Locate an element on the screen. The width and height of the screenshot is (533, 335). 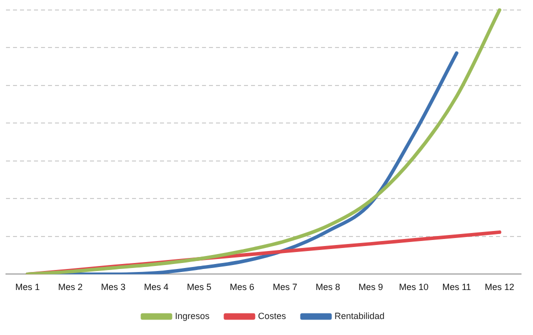
x-tick-label: Mes 9 is located at coordinates (371, 287).